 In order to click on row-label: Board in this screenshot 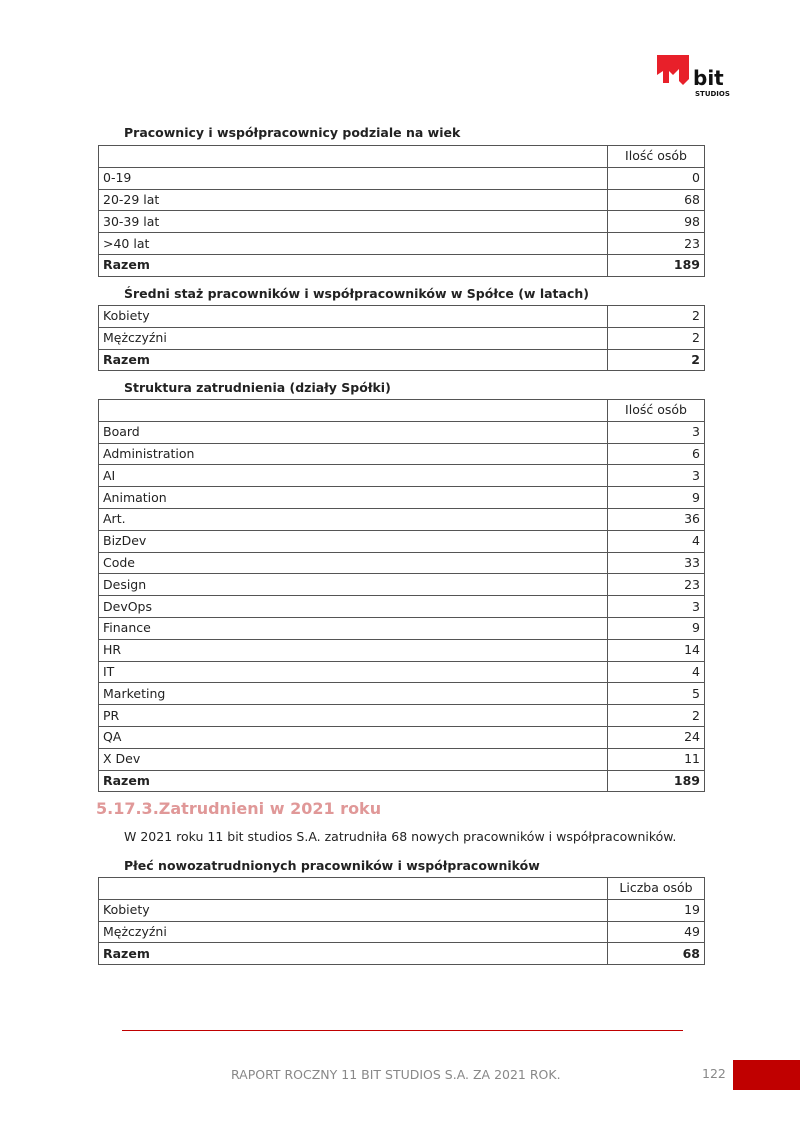, I will do `click(353, 432)`.